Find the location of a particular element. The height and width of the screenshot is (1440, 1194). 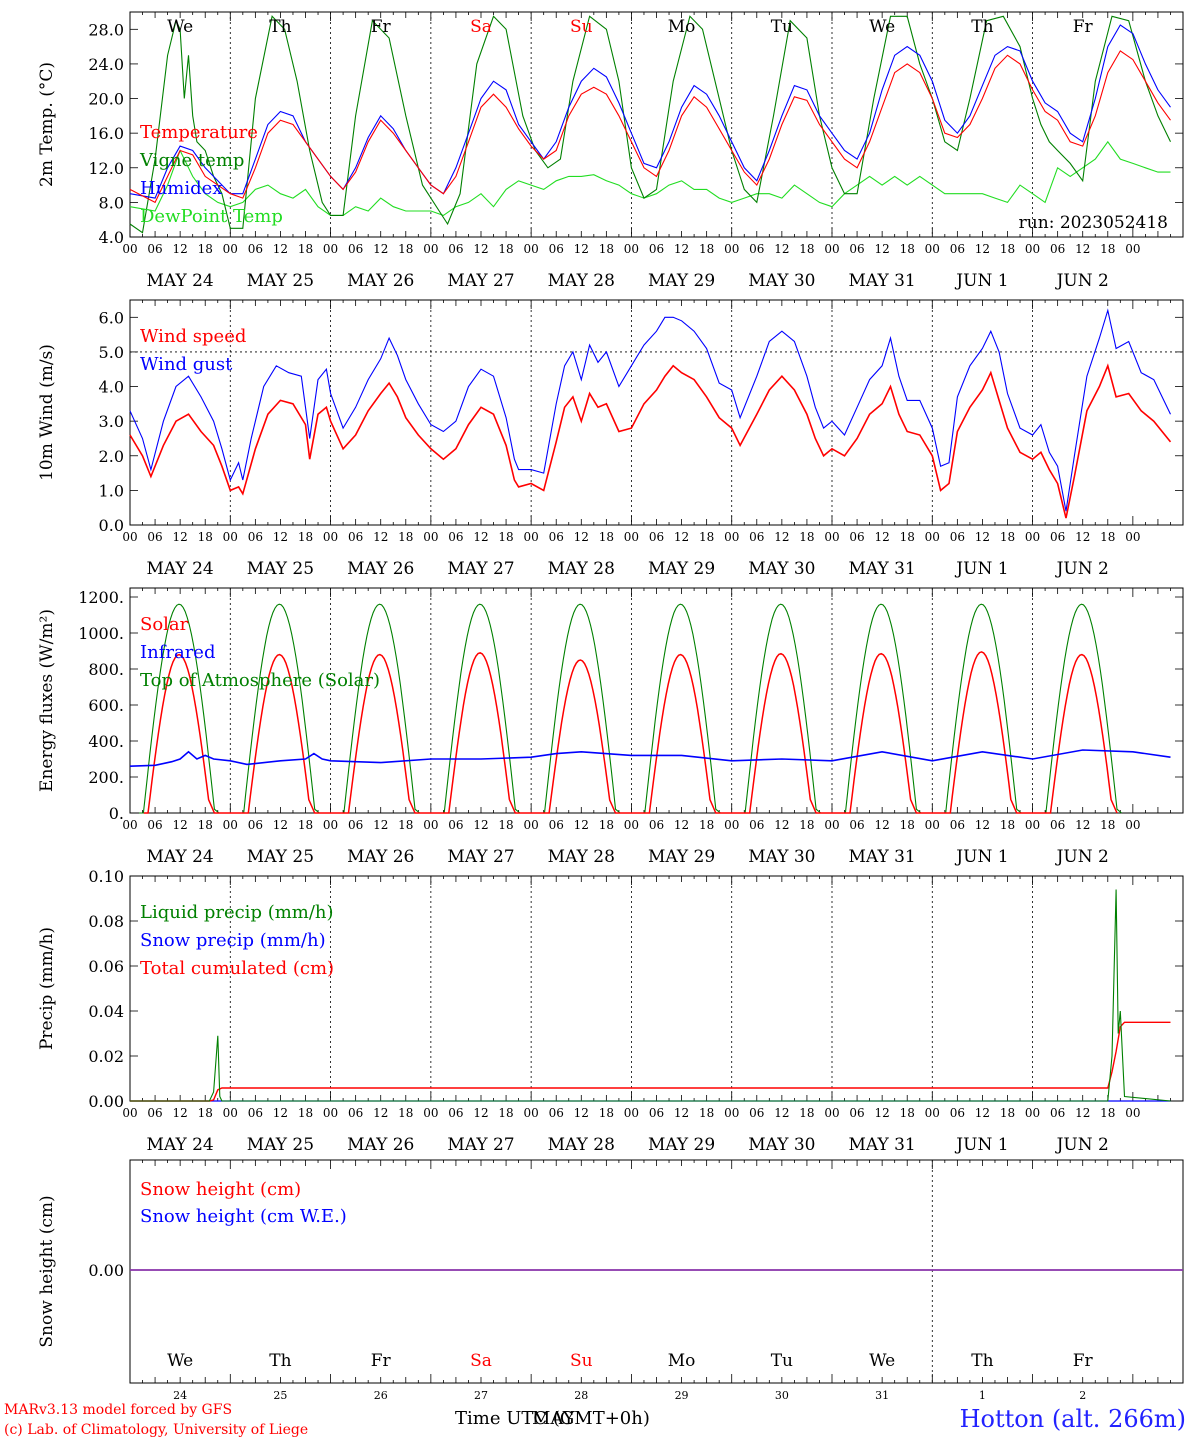

y-axis-title: Precip (mm/h) is located at coordinates (47, 988).